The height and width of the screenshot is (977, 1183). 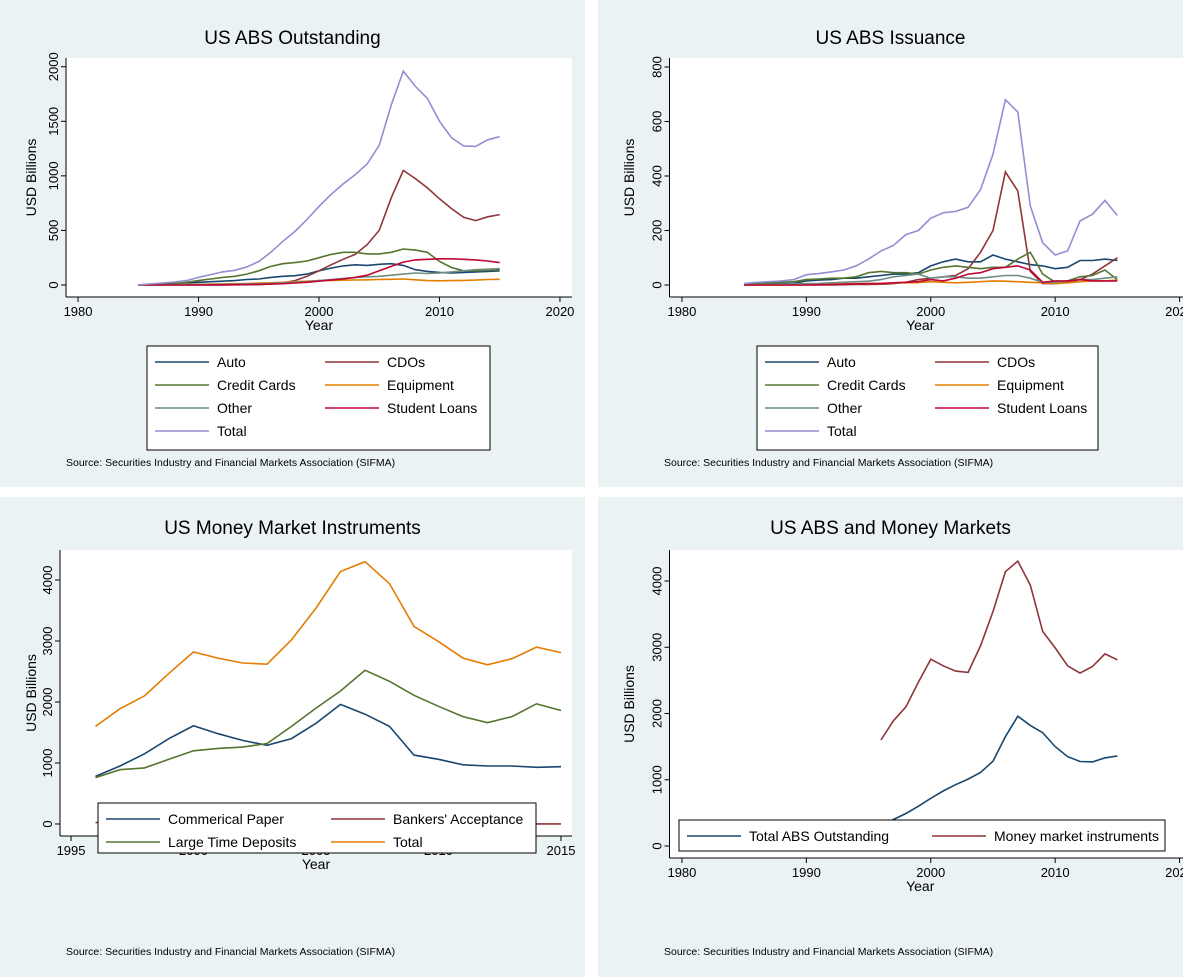 What do you see at coordinates (232, 842) in the screenshot?
I see `legend-label: Large Time Deposits` at bounding box center [232, 842].